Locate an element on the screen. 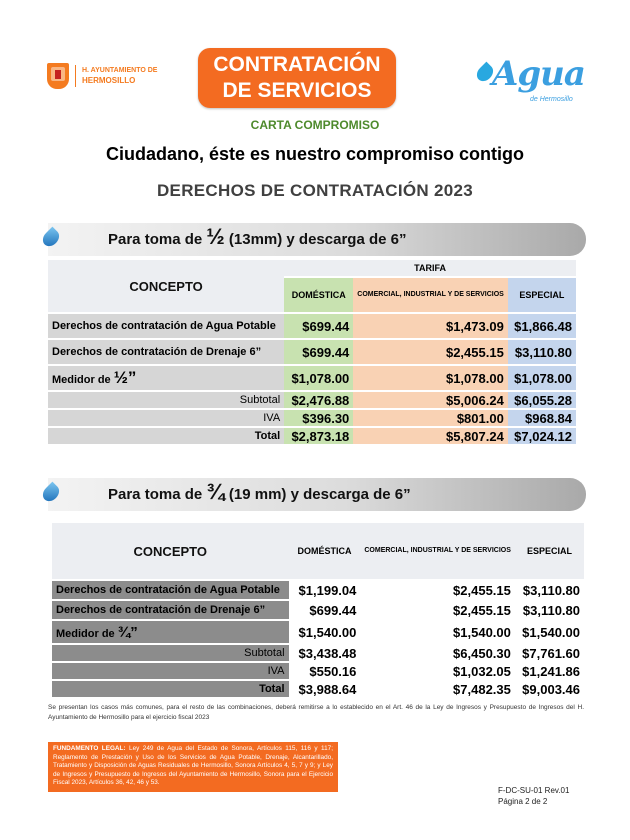  cell-domestica: $550.16 is located at coordinates (324, 671).